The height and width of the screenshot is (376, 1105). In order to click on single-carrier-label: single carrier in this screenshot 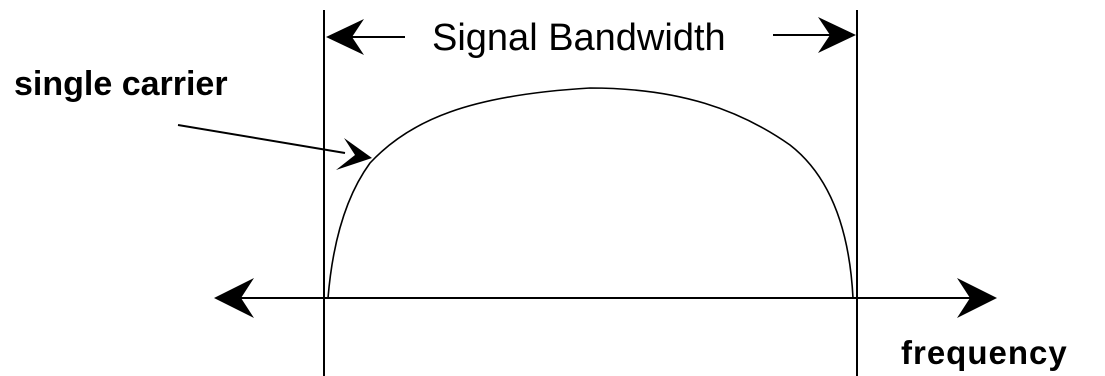, I will do `click(121, 84)`.